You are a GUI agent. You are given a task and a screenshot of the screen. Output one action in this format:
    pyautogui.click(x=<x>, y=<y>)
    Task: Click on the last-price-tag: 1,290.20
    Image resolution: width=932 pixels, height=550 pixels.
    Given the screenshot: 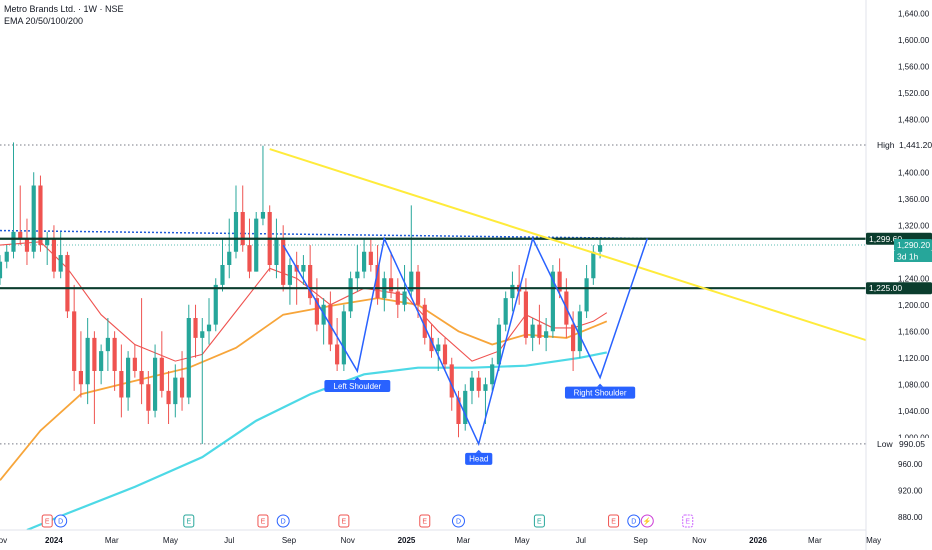 What is the action you would take?
    pyautogui.click(x=913, y=245)
    